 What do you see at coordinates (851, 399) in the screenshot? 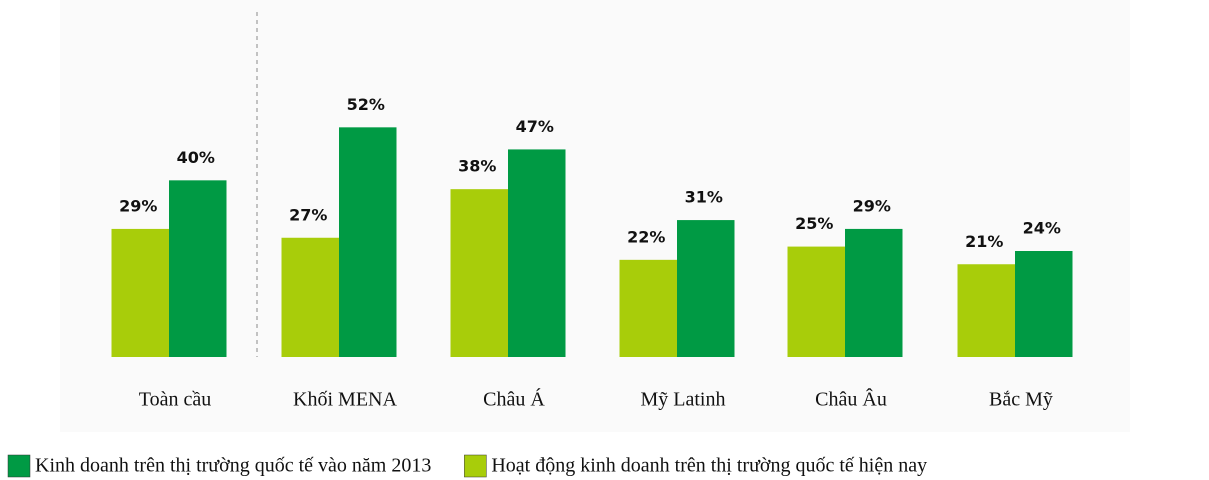
I see `x-tick-label: Châu Âu` at bounding box center [851, 399].